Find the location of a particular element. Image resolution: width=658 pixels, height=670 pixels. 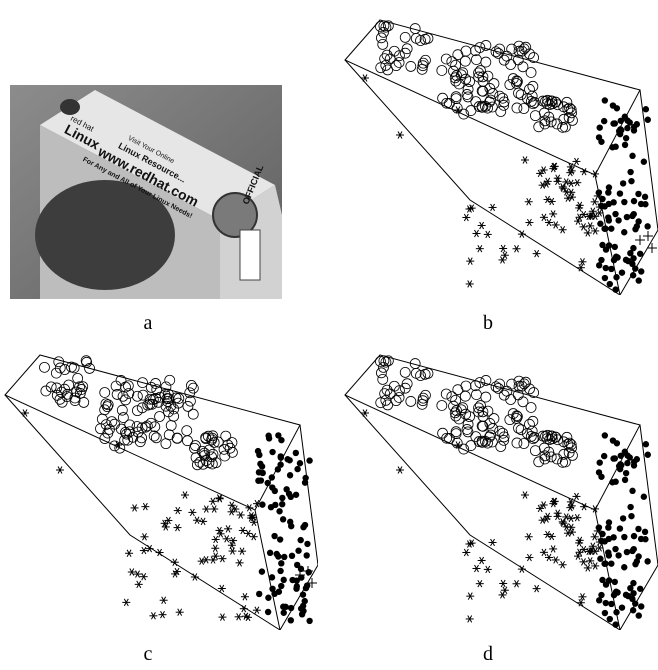

box-front-edge is located at coordinates (482, 512).